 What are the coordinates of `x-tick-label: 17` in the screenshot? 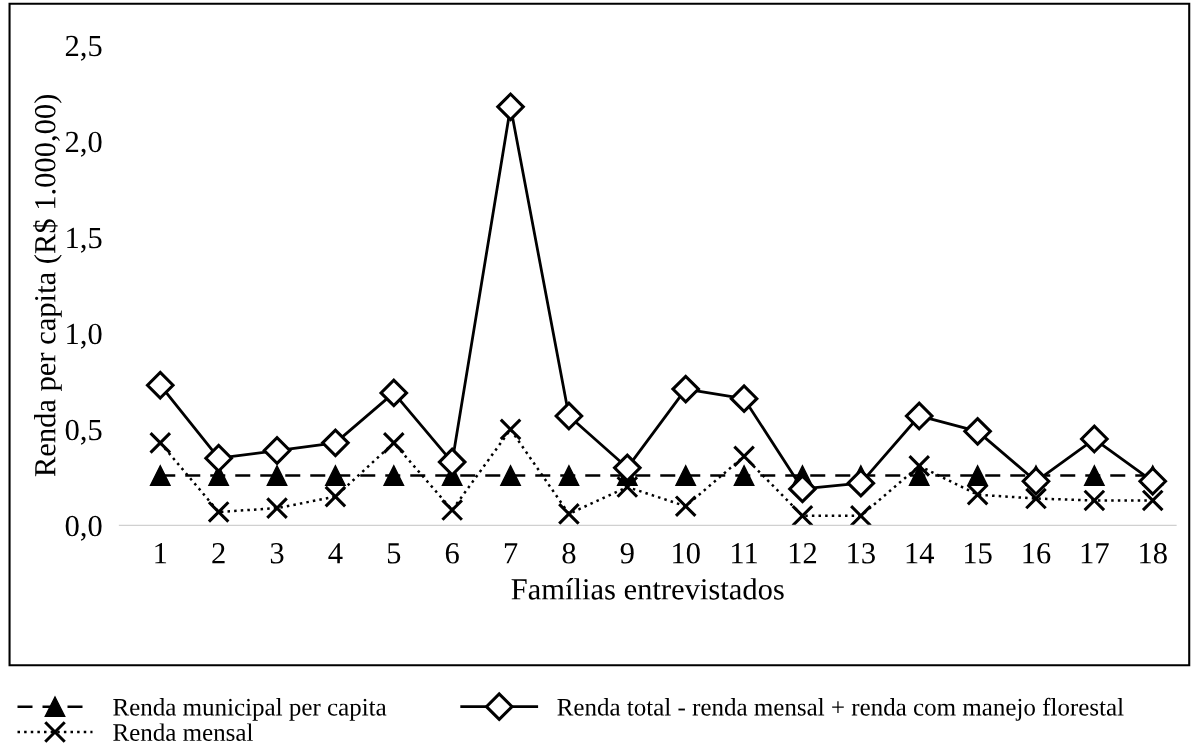 It's located at (1095, 553).